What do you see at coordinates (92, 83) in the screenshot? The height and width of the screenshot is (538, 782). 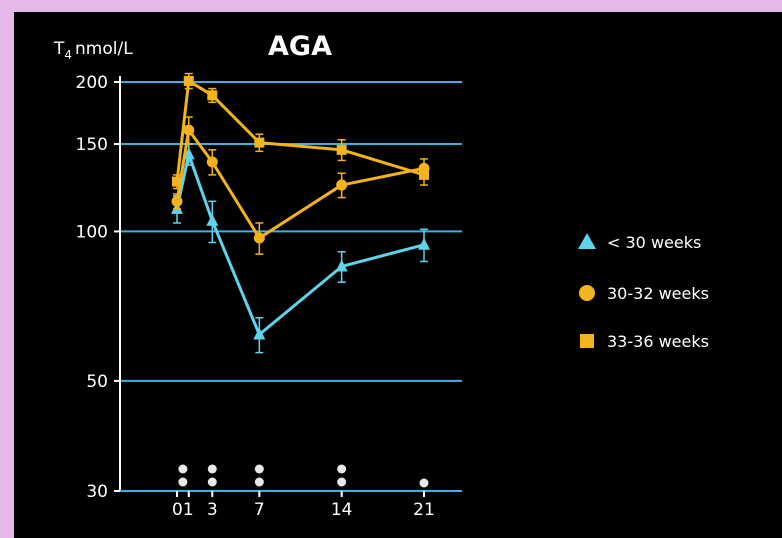 I see `y-tick-label: 200` at bounding box center [92, 83].